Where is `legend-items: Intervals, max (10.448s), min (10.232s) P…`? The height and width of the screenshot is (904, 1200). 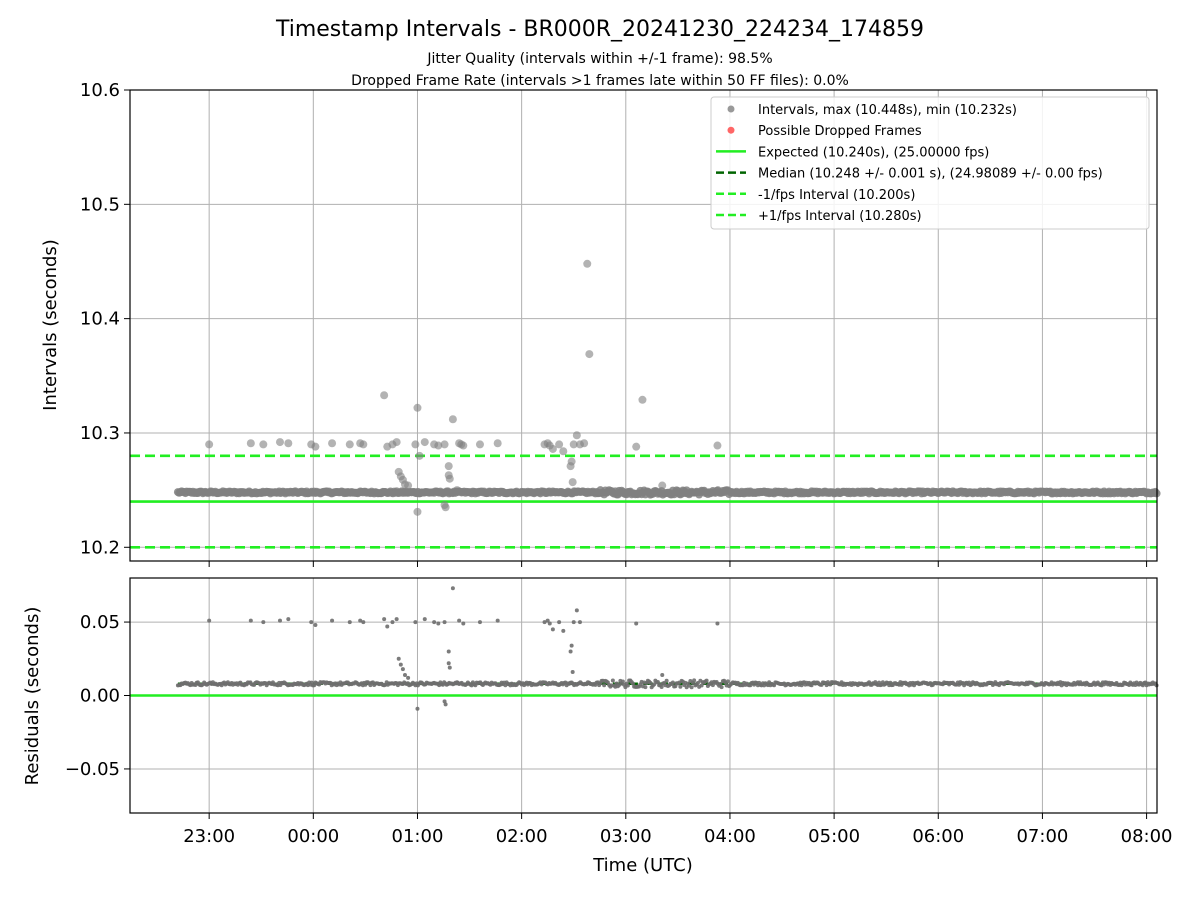 legend-items: Intervals, max (10.448s), min (10.232s) P… is located at coordinates (909, 163).